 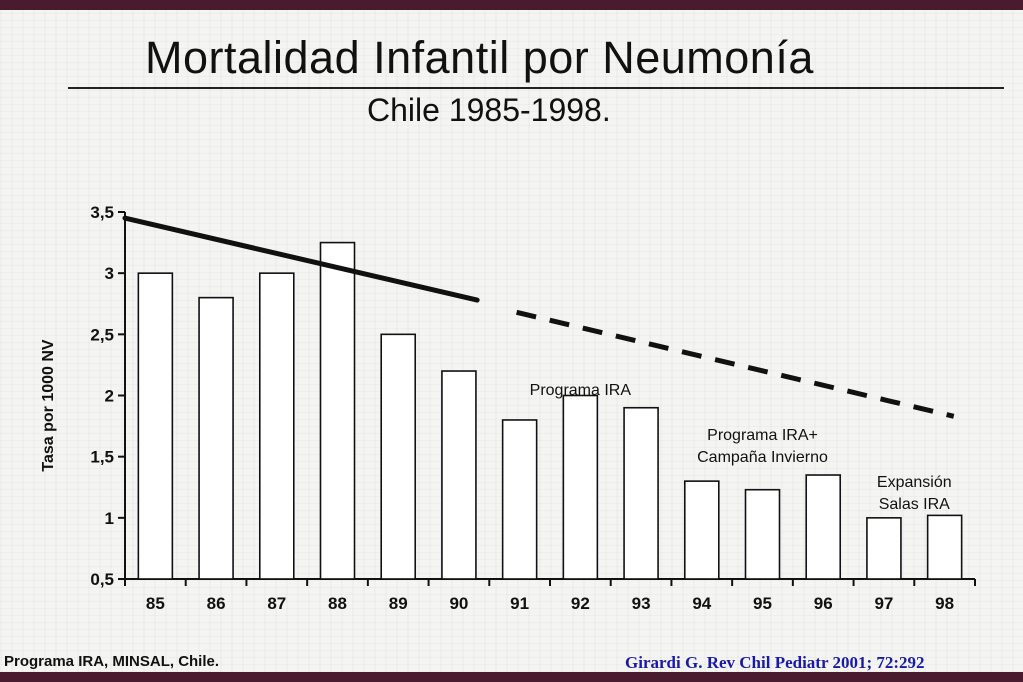 I want to click on annotation-label: Salas IRA, so click(x=914, y=504).